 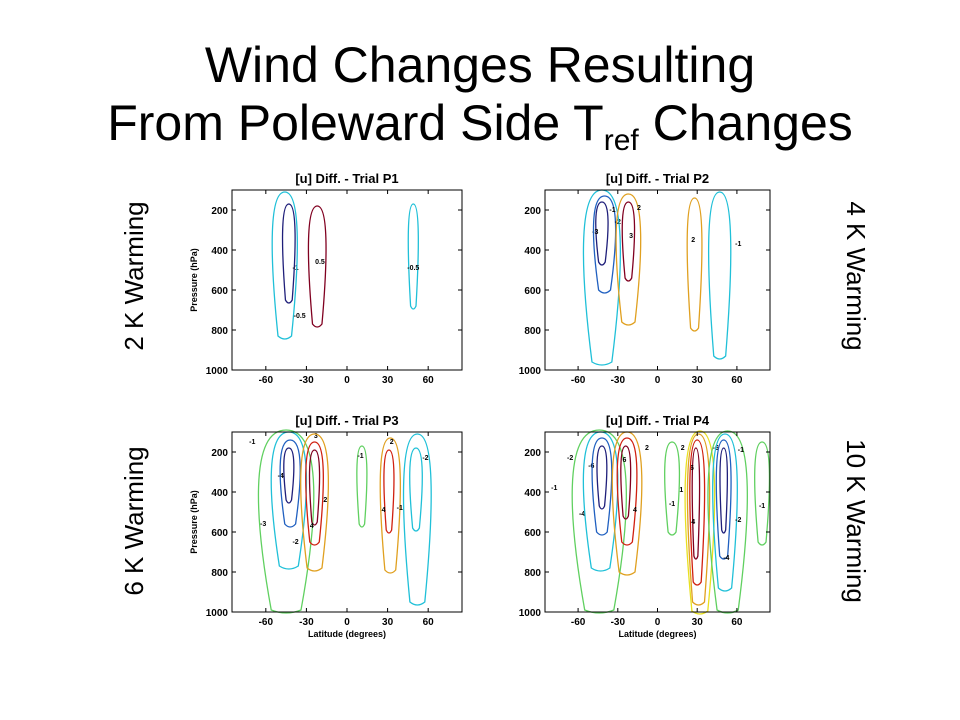 I want to click on contour-label-5: 2, so click(x=639, y=208).